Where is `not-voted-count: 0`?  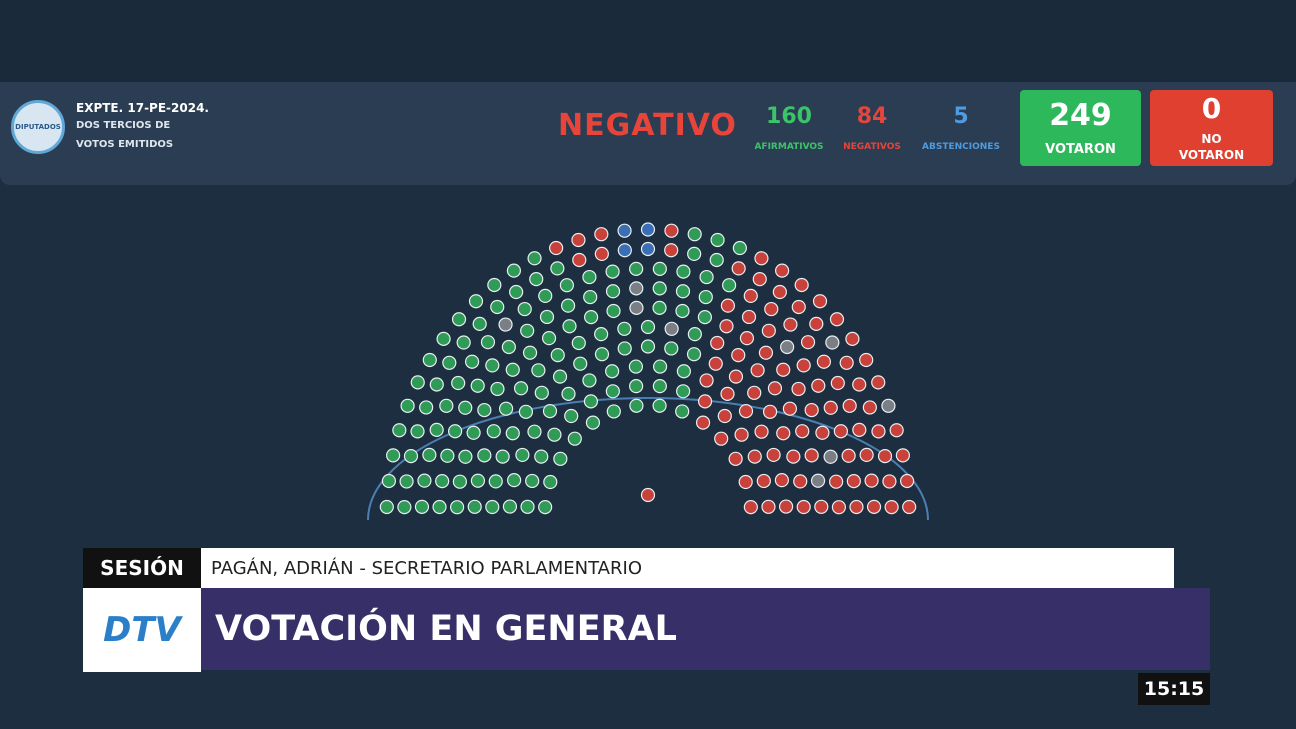
not-voted-count: 0 is located at coordinates (1211, 108).